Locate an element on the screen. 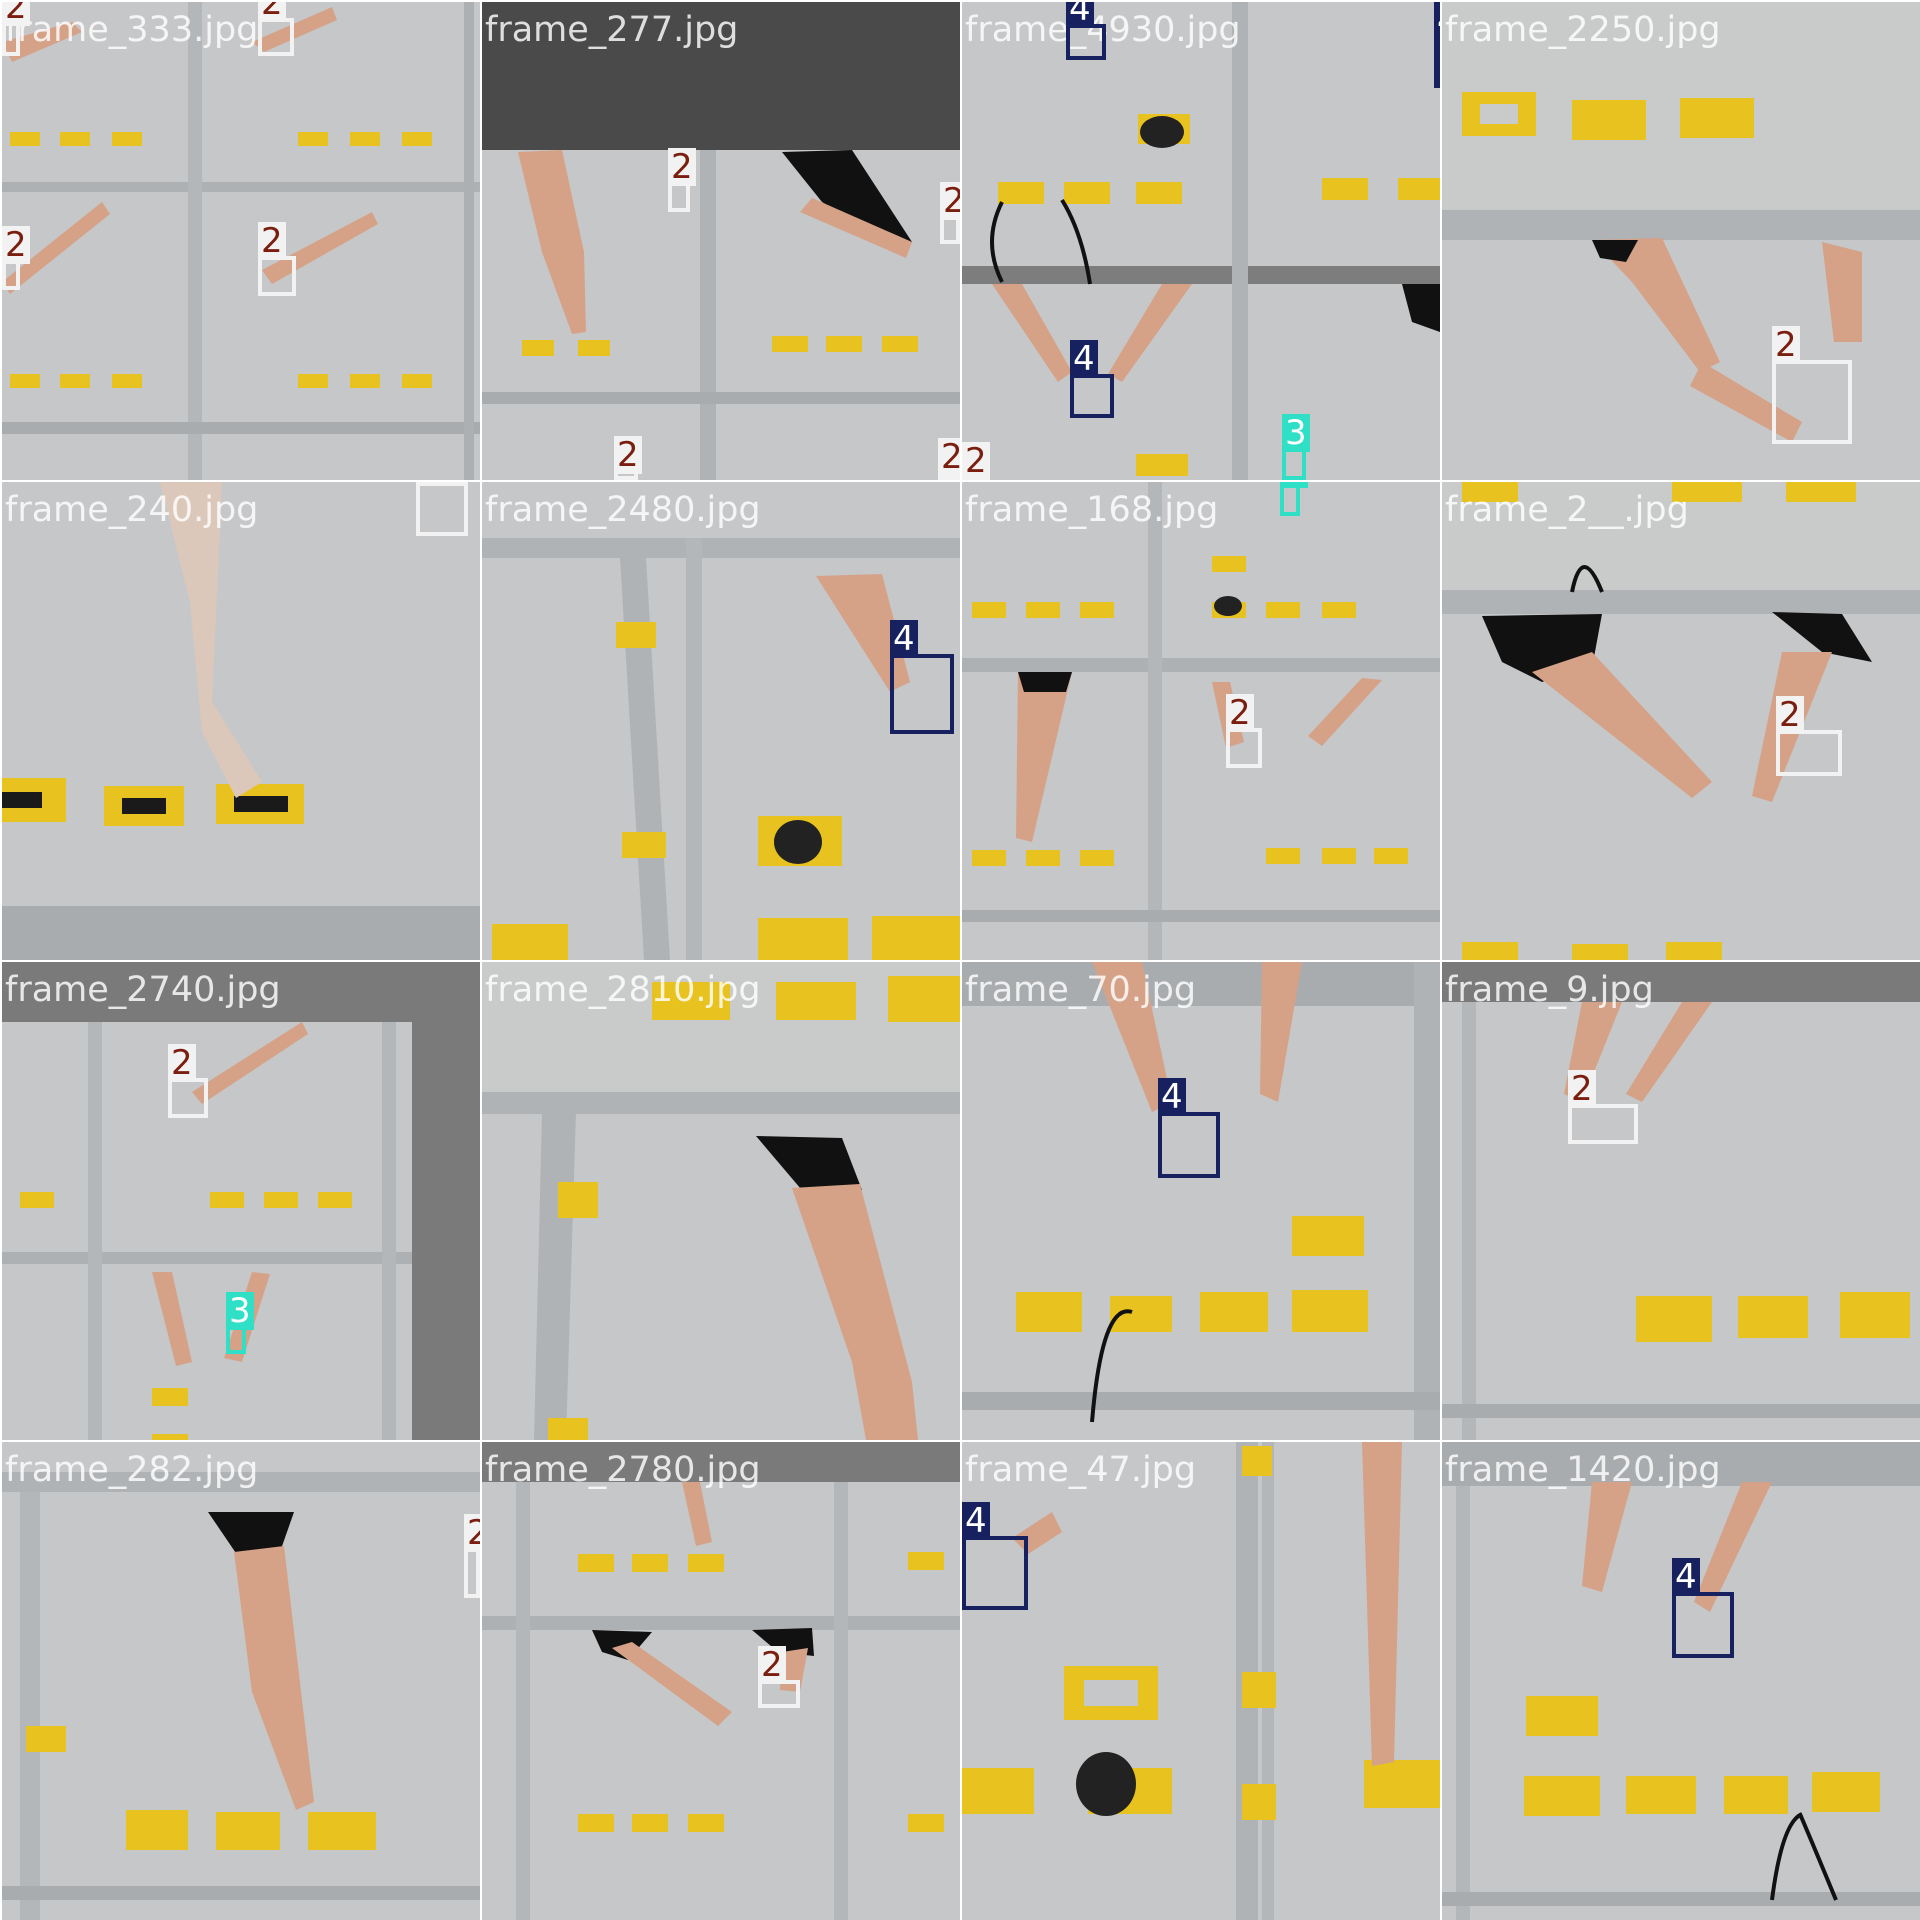  tile-frame-2480: frame_2480.jpg 4 is located at coordinates (721, 721).